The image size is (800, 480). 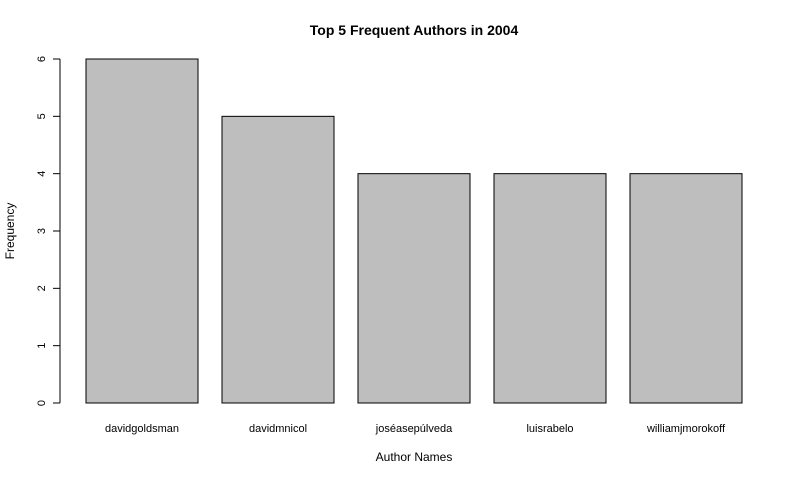 I want to click on x-tick-label: davidgoldsman, so click(x=142, y=429).